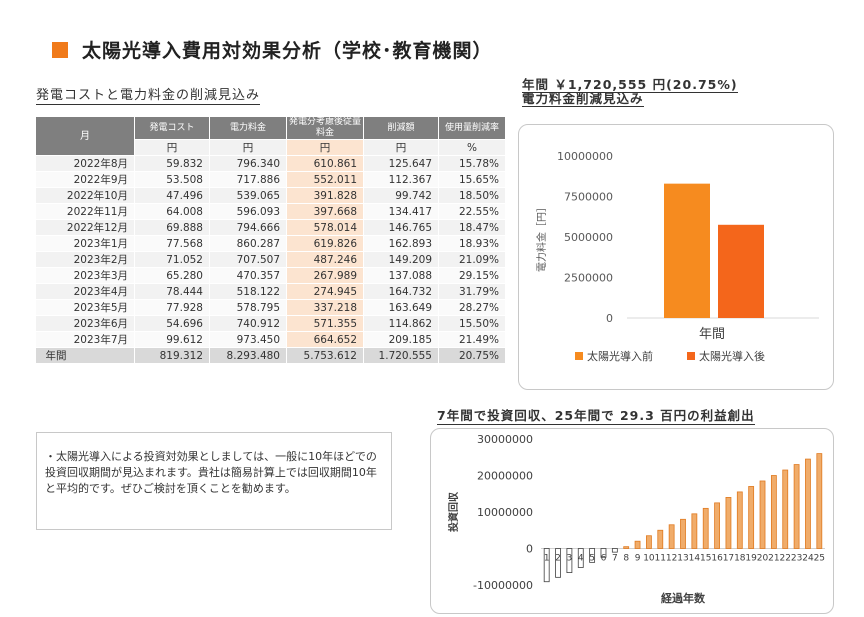 The image size is (864, 617). I want to click on unit-cell: %, so click(472, 147).